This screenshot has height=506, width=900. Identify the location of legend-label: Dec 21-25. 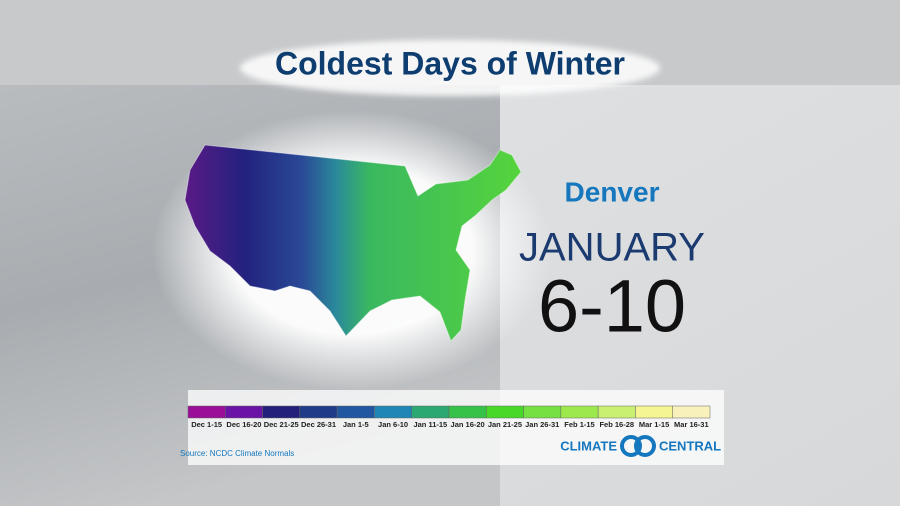
(281, 424).